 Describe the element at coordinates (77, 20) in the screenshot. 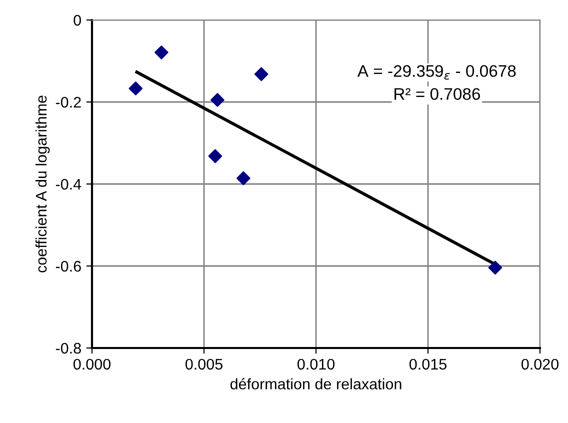

I see `y-tick-label: 0` at that location.